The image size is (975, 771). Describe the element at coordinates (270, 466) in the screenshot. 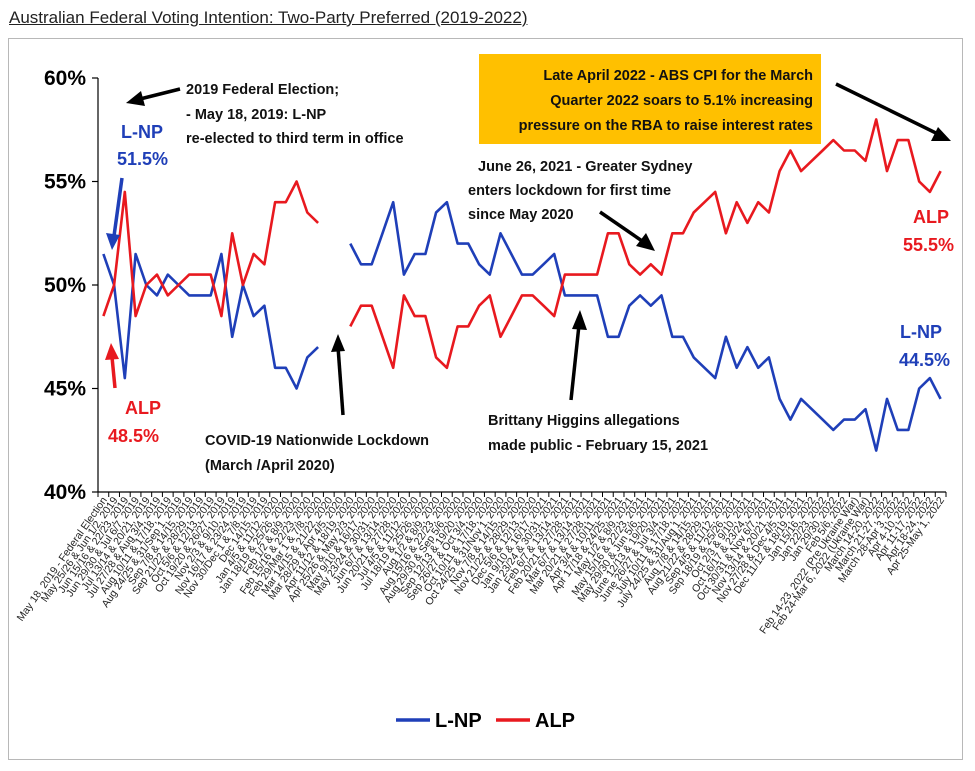

I see `covid-annotation-line-2: (March /April 2020)` at that location.